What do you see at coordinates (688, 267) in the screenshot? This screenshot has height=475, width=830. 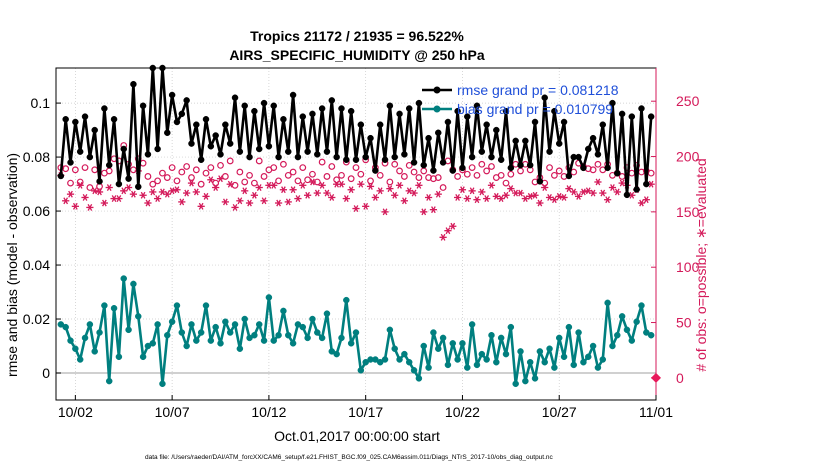 I see `y2-tick-label: 100` at bounding box center [688, 267].